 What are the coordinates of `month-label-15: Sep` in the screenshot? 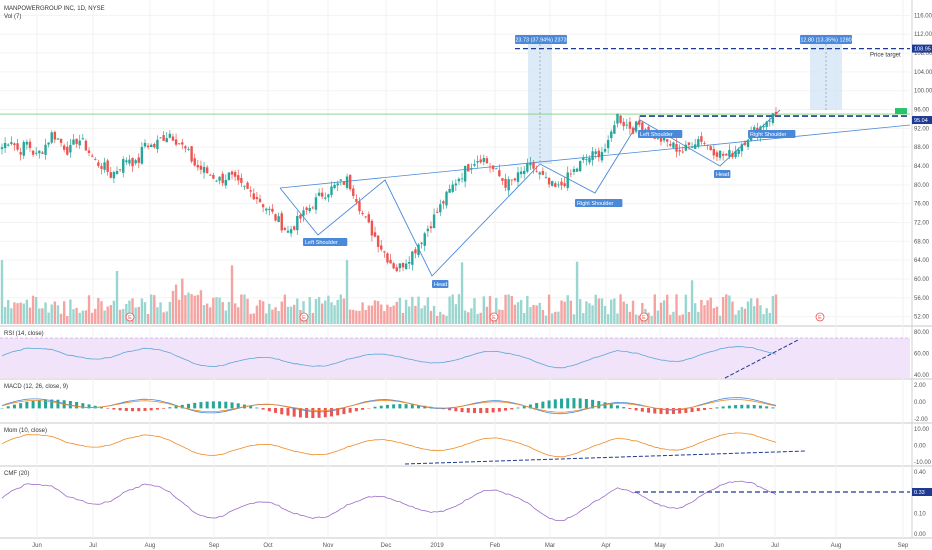 It's located at (903, 546).